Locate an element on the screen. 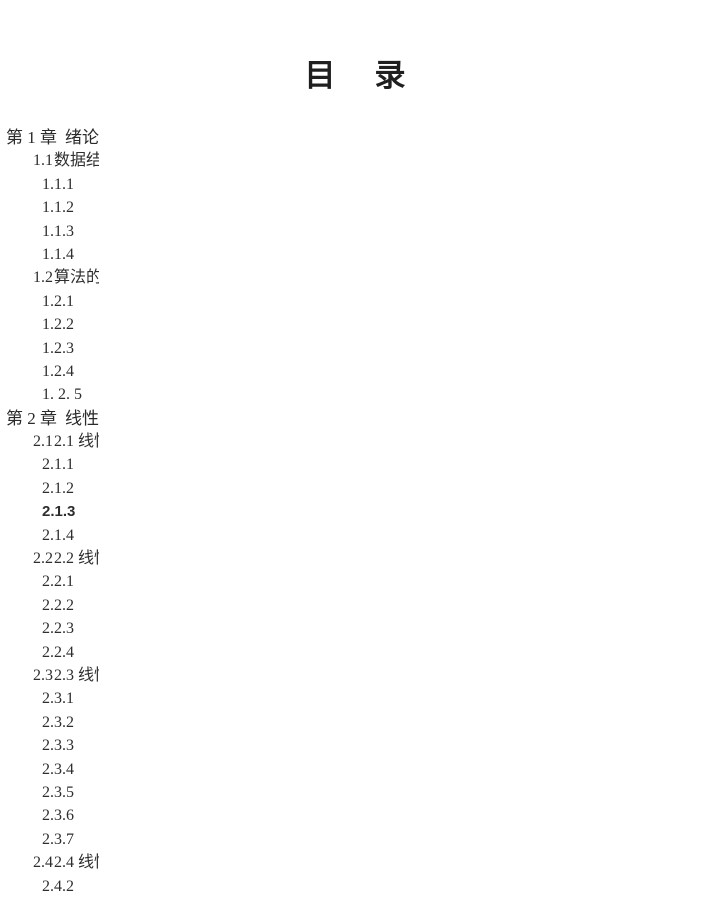 The image size is (714, 911). entry-number: 1.1.4 is located at coordinates (58, 254).